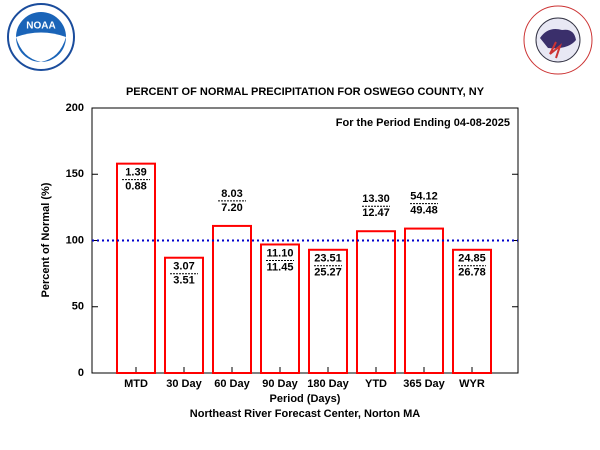 The image size is (600, 450). I want to click on normal-label: 25.27, so click(328, 273).